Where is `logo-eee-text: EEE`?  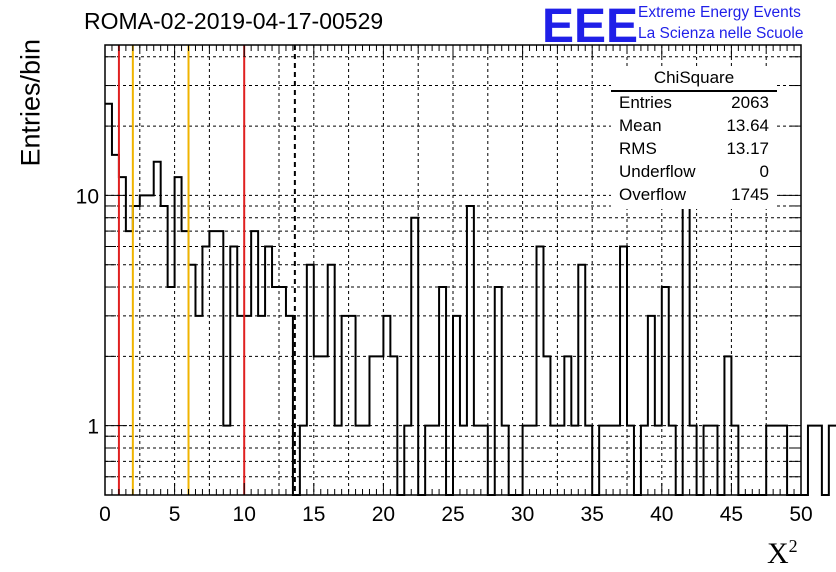 logo-eee-text: EEE is located at coordinates (590, 24).